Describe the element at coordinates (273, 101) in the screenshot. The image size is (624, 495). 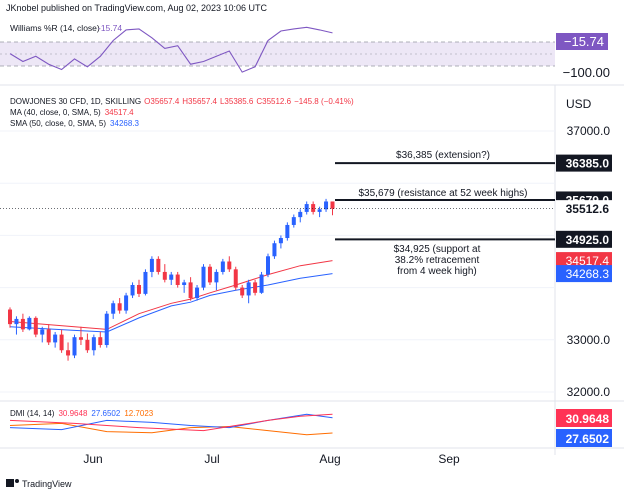
I see `close-value: C35512.6` at that location.